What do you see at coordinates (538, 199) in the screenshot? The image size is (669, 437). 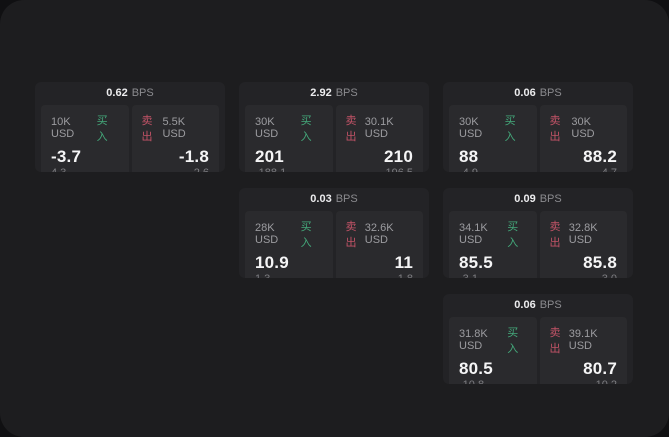 I see `bps-header: 0.09 BPS` at bounding box center [538, 199].